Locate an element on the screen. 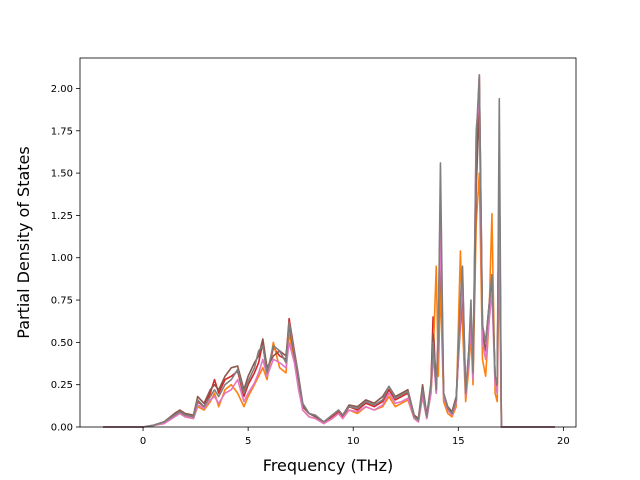 This screenshot has width=640, height=480. y-tick-label: 1.00 is located at coordinates (62, 258).